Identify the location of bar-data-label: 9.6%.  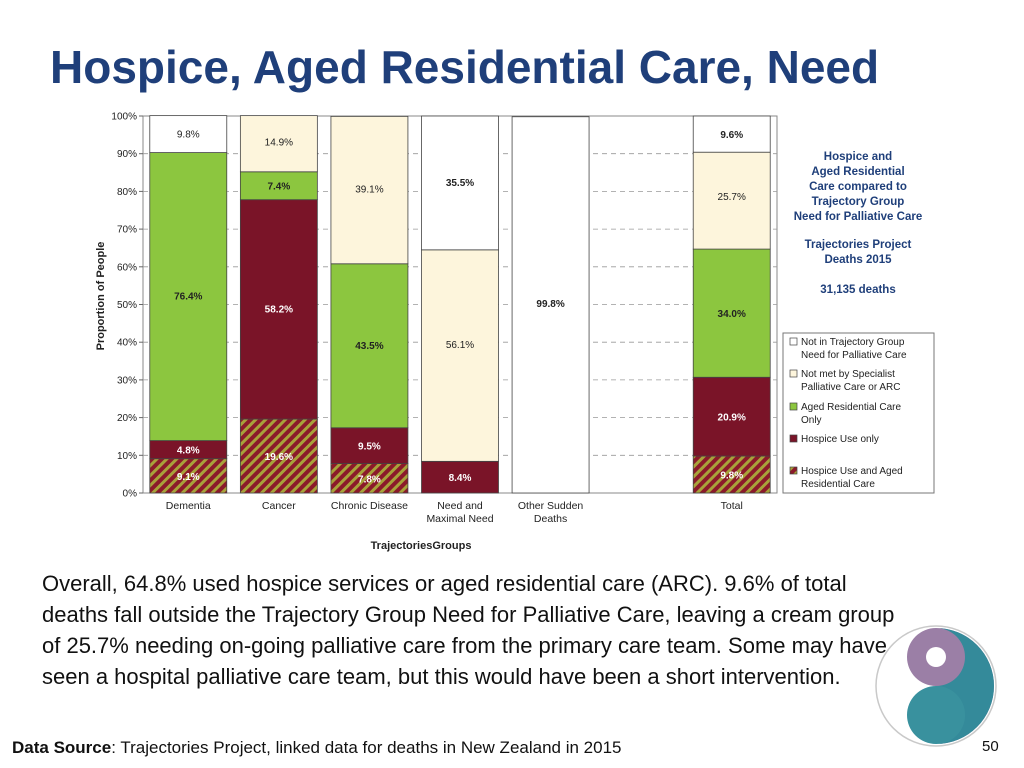
(731, 135).